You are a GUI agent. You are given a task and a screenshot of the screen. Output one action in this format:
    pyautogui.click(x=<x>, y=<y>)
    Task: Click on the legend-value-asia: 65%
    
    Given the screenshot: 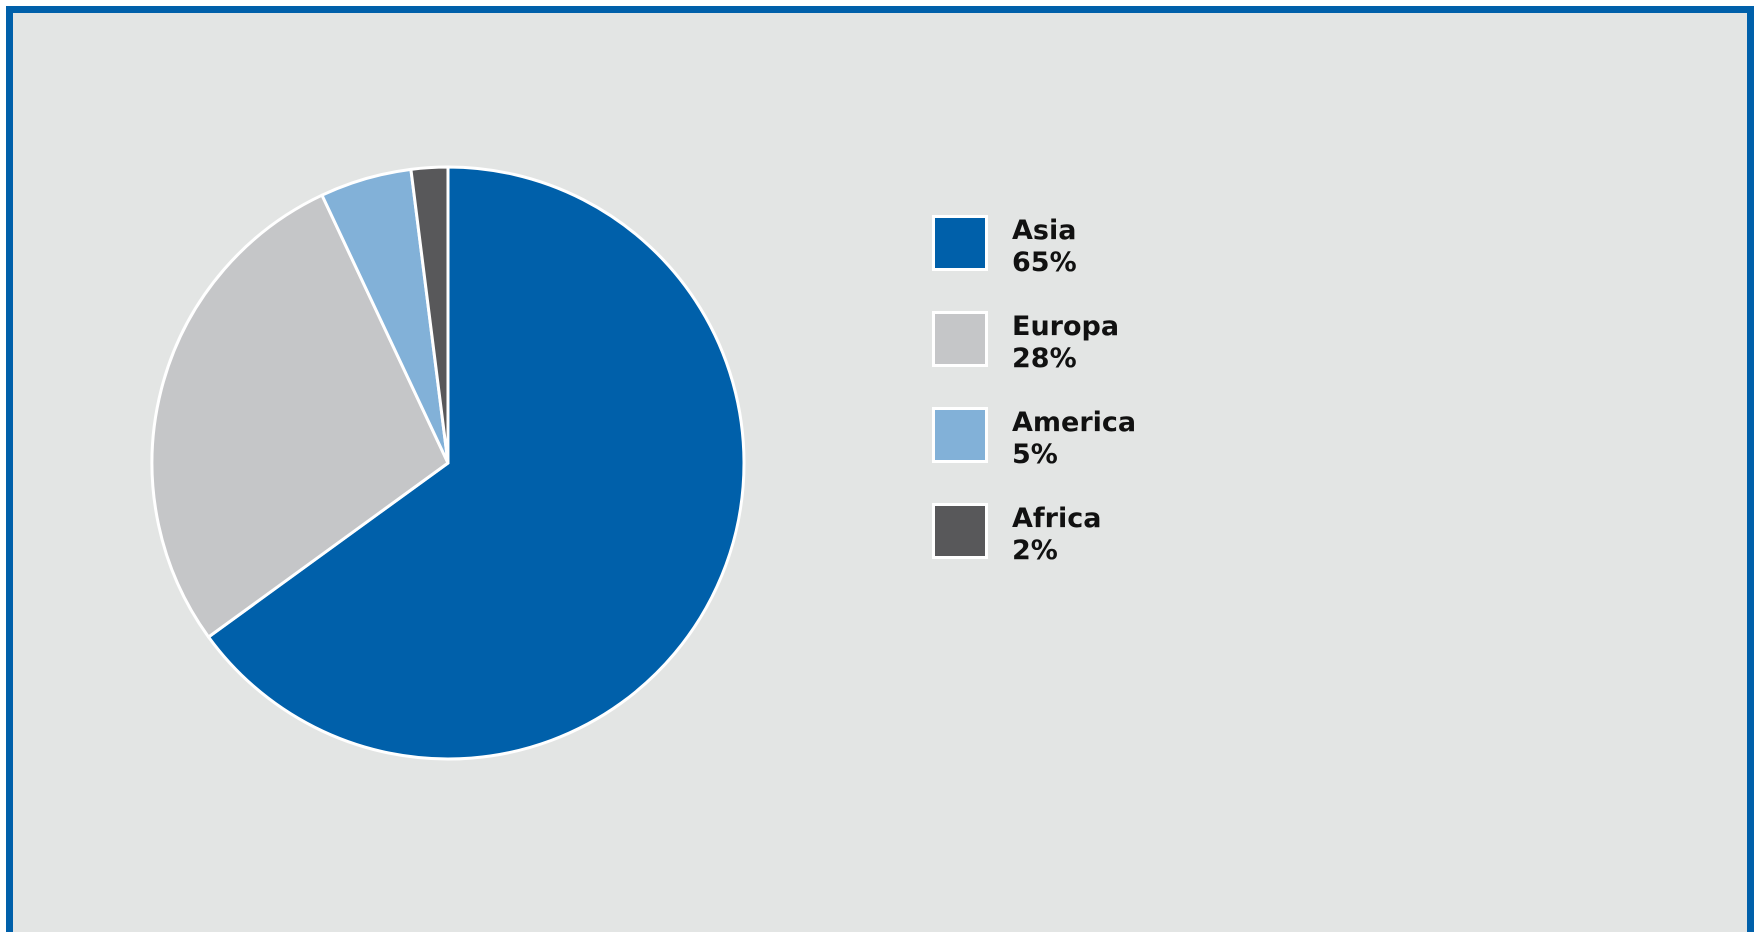 What is the action you would take?
    pyautogui.click(x=1044, y=262)
    